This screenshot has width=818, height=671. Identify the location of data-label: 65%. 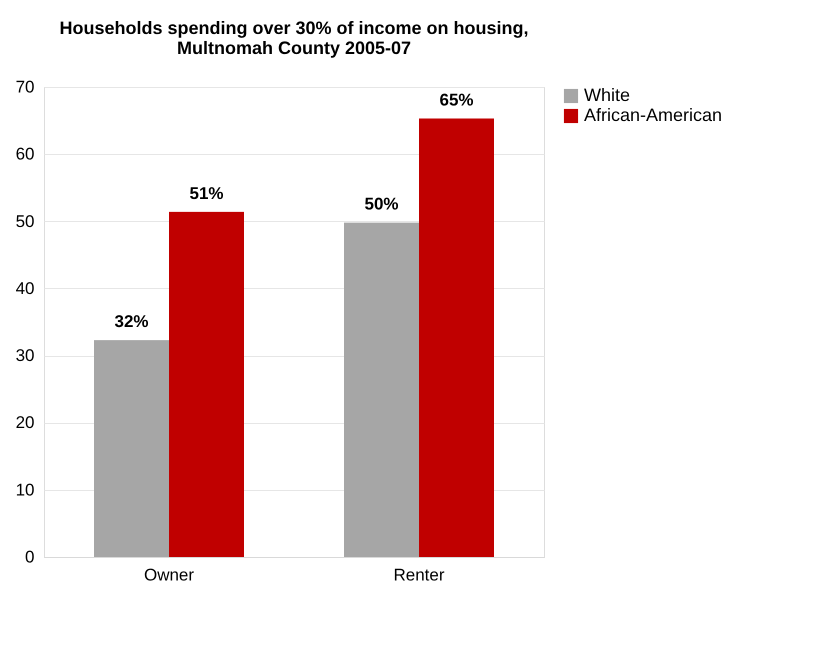
(456, 100).